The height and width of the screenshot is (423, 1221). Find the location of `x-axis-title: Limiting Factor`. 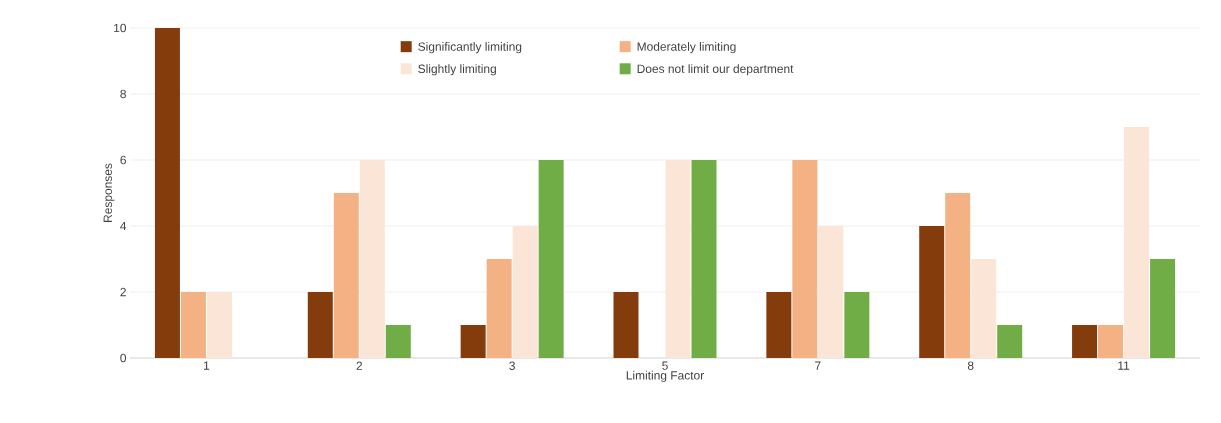

x-axis-title: Limiting Factor is located at coordinates (665, 376).